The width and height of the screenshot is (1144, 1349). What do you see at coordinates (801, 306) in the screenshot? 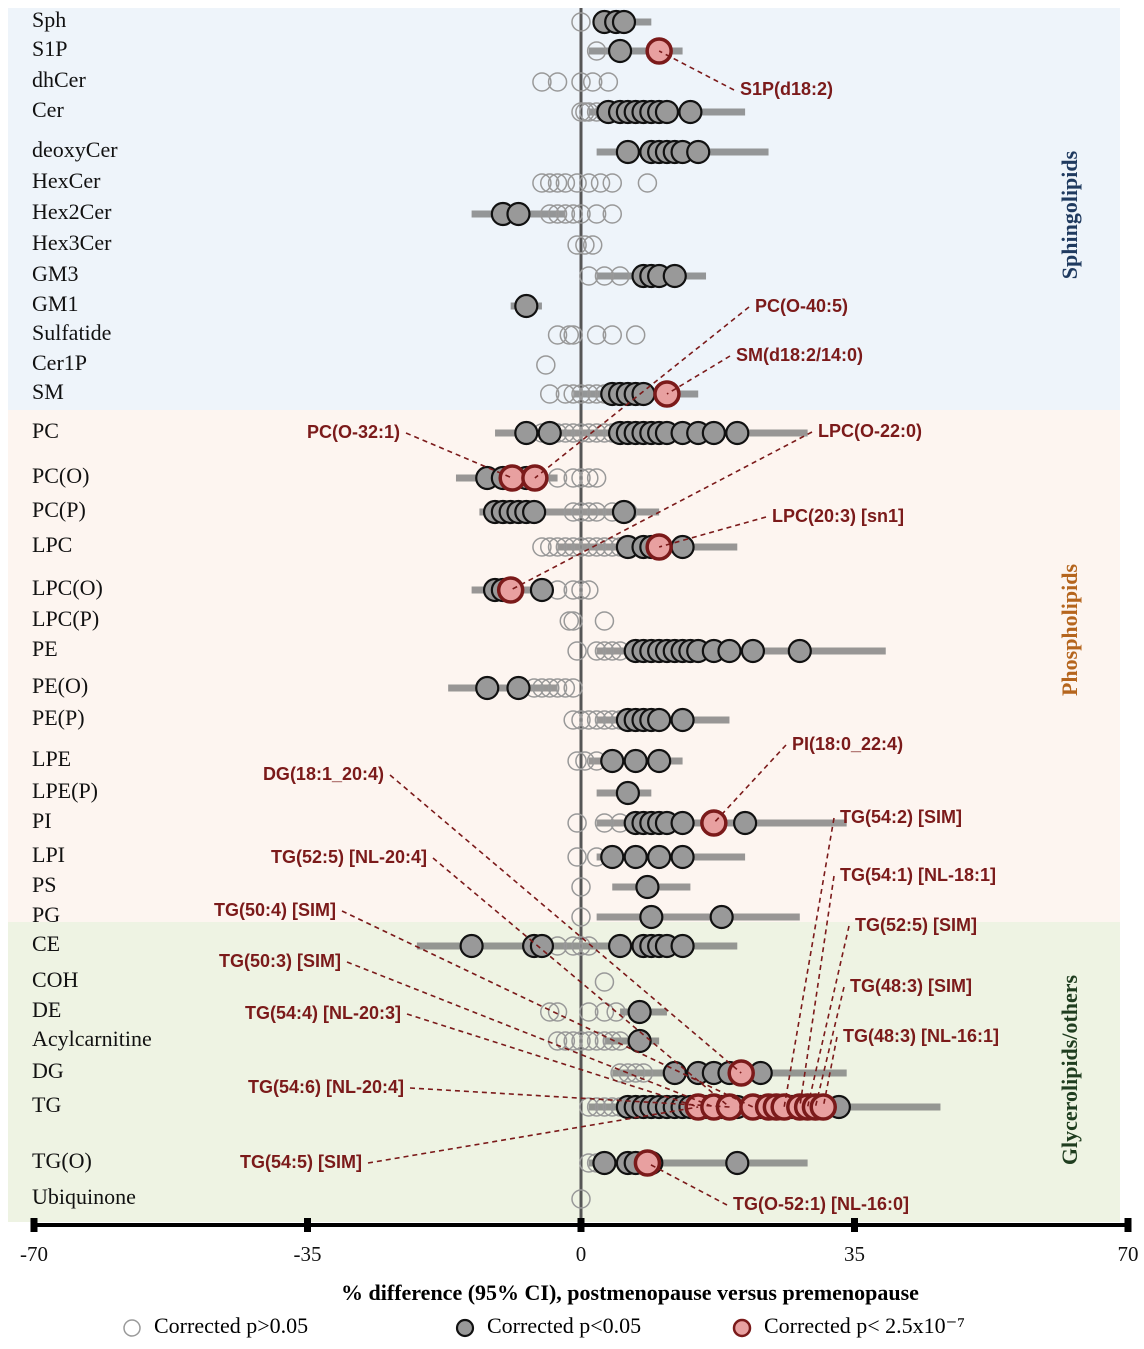
I see `annotation: PC(O-40:5)` at bounding box center [801, 306].